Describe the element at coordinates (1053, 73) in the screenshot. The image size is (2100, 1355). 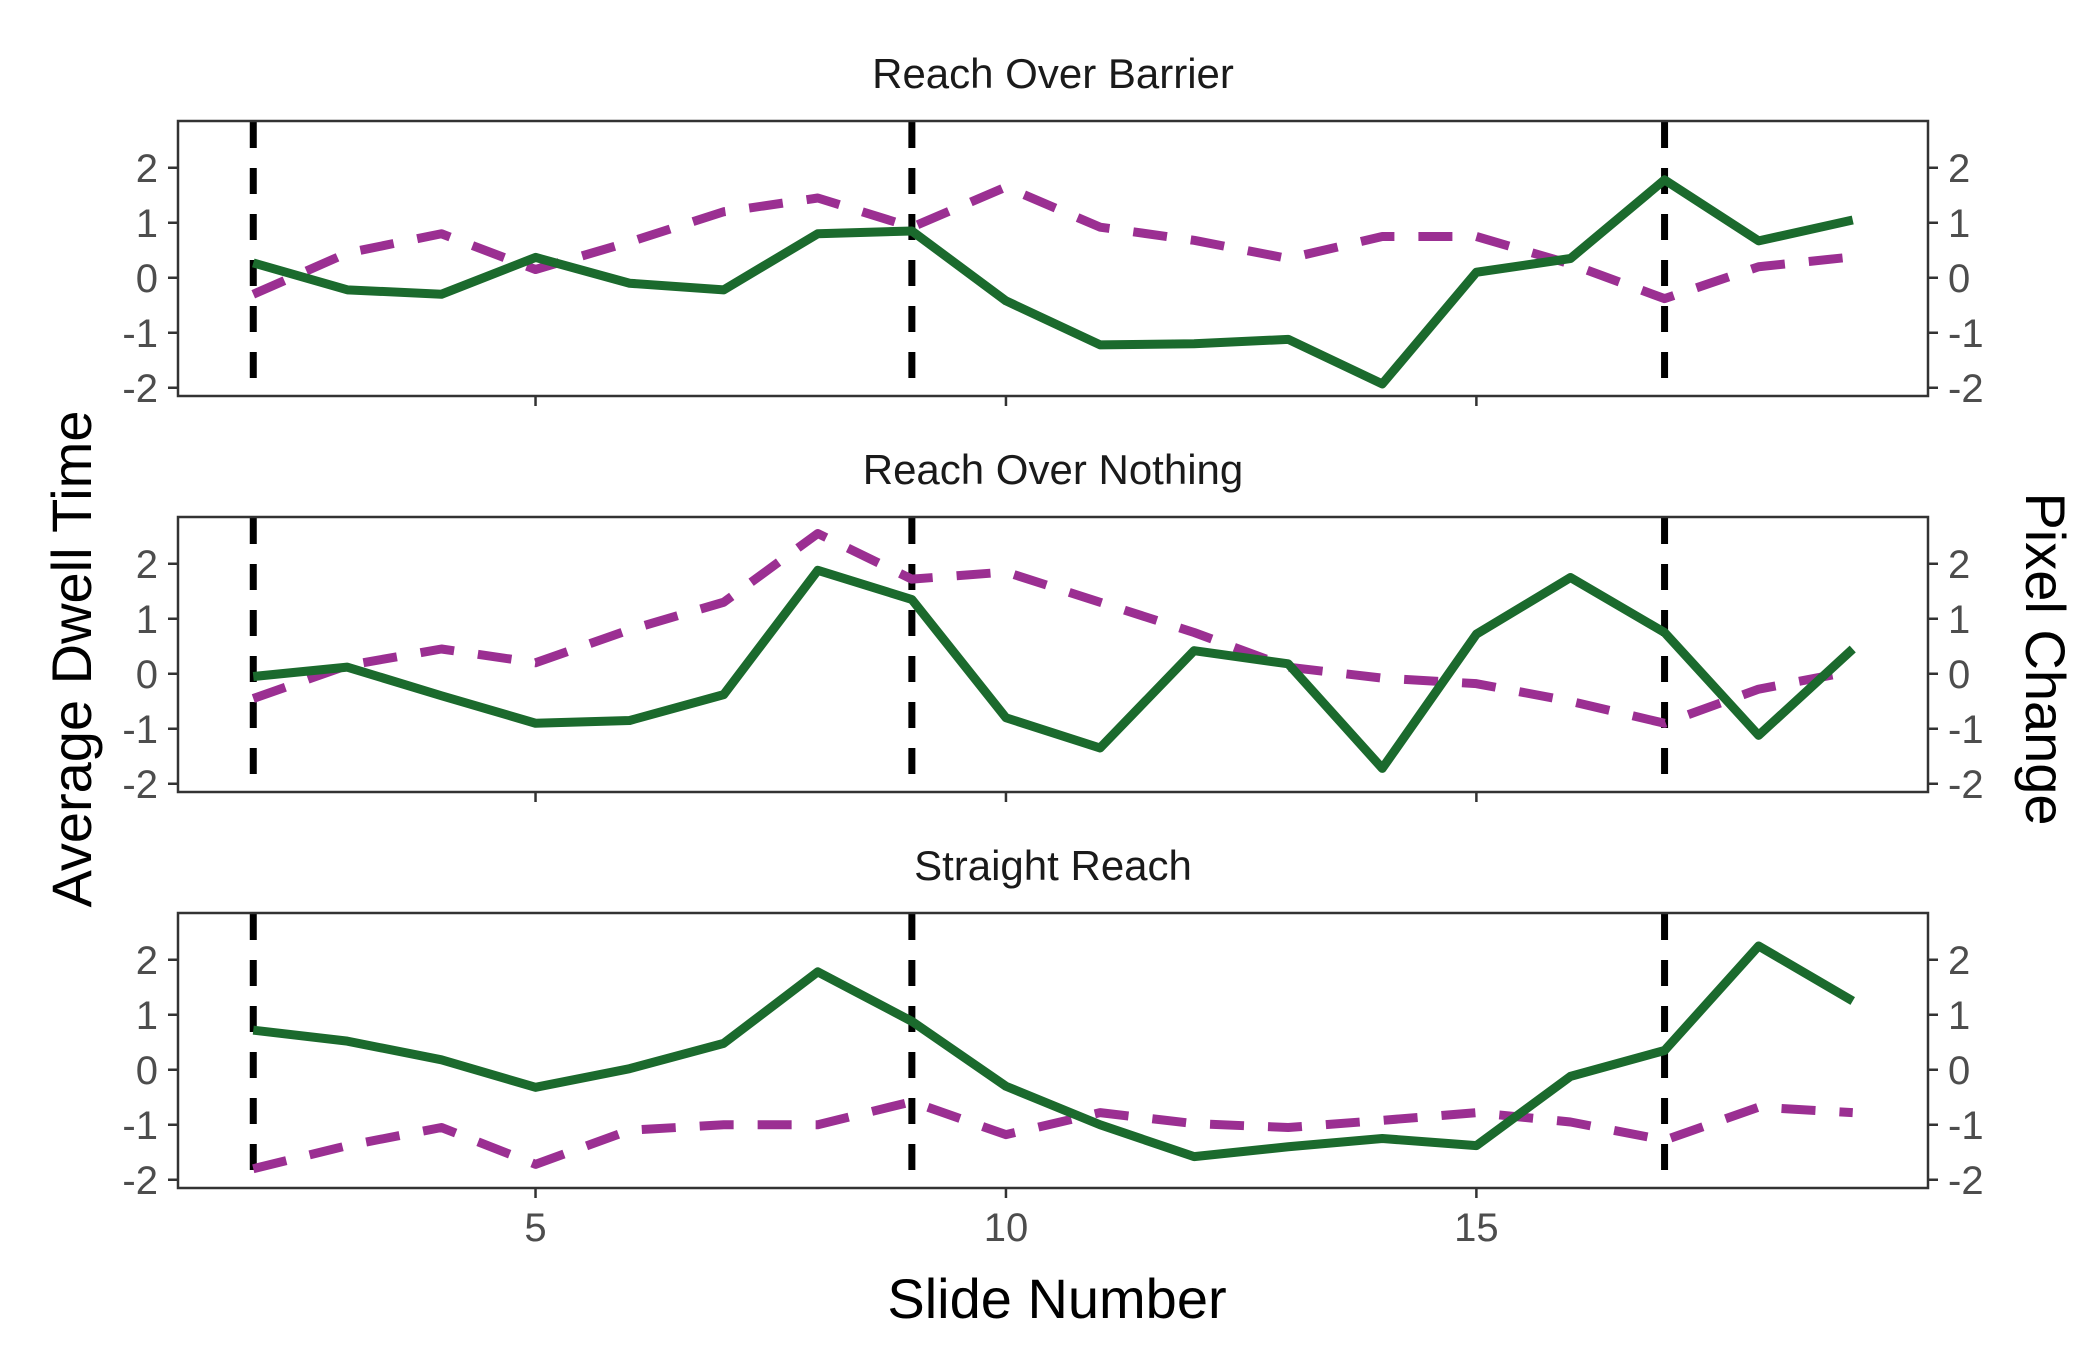
I see `panel-title: Reach Over Barrier` at that location.